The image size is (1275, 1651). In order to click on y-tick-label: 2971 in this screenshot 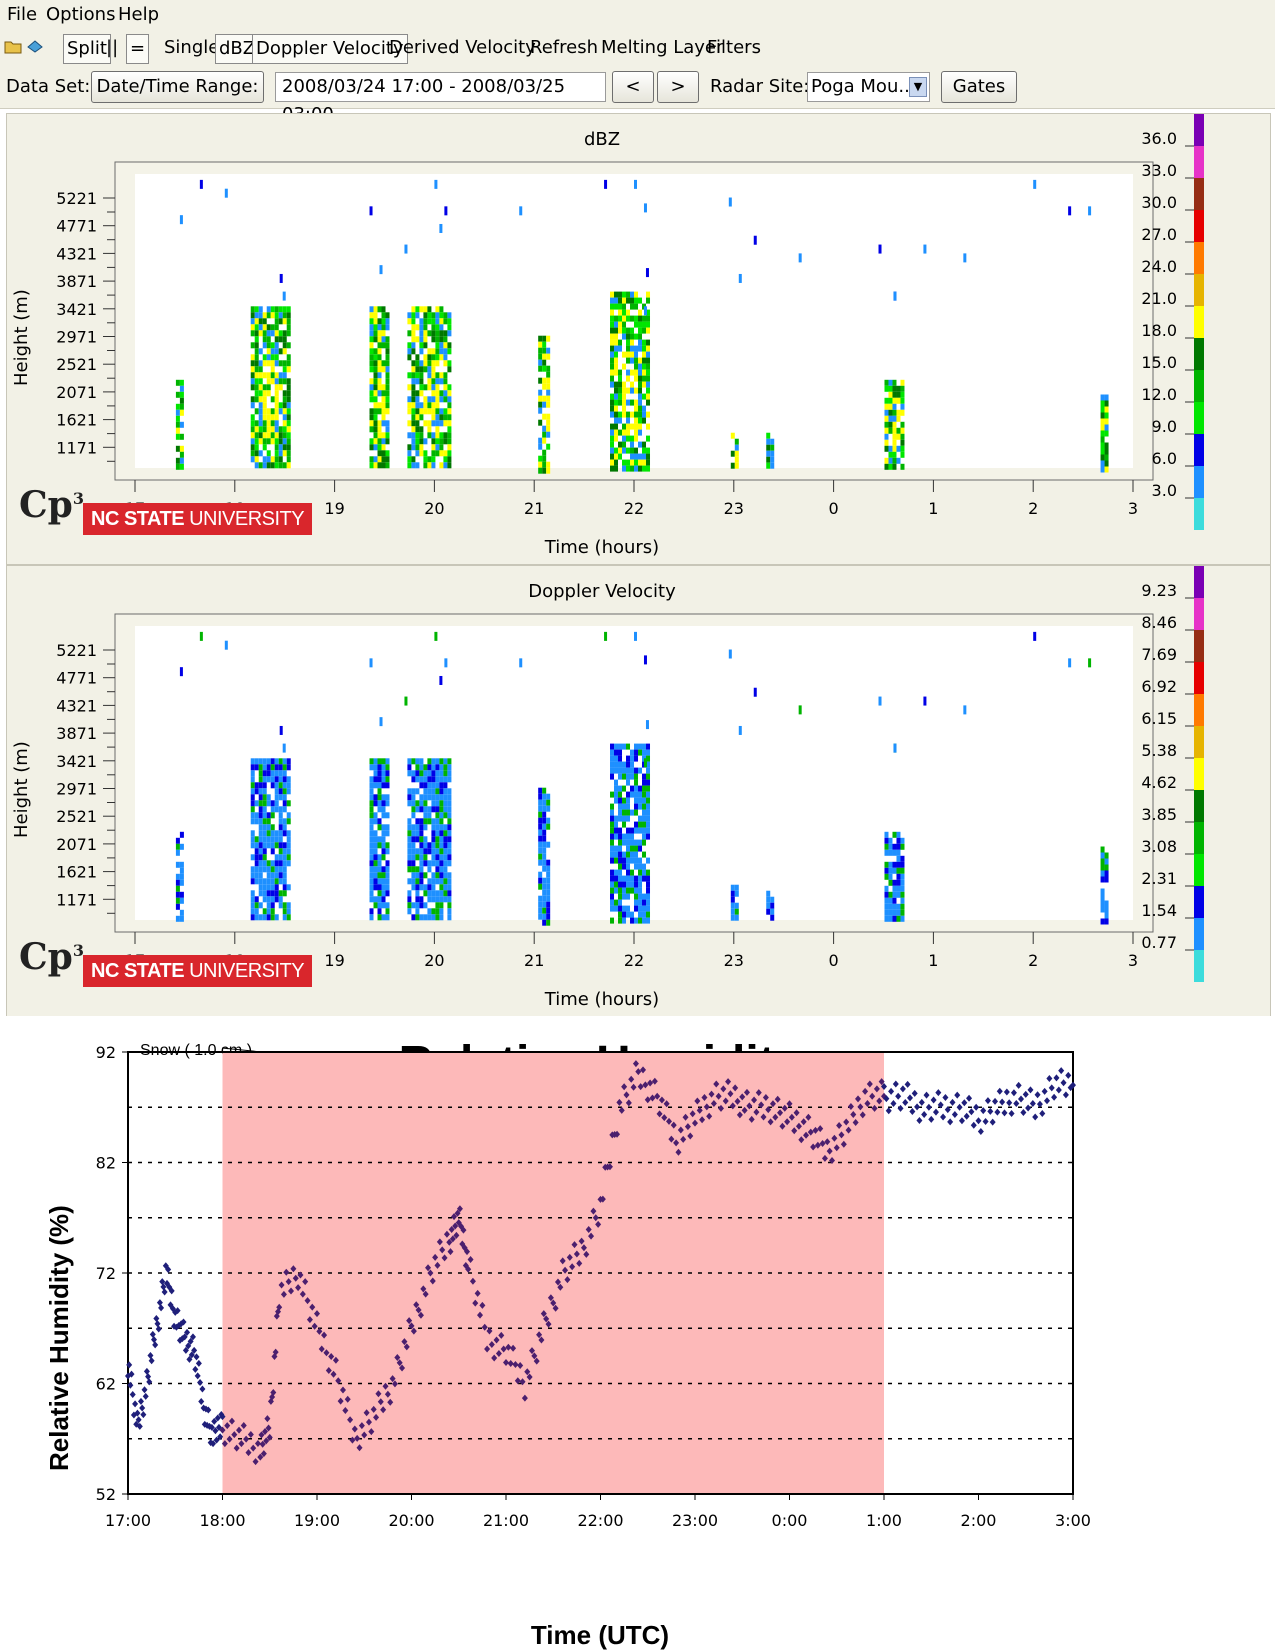, I will do `click(76, 789)`.